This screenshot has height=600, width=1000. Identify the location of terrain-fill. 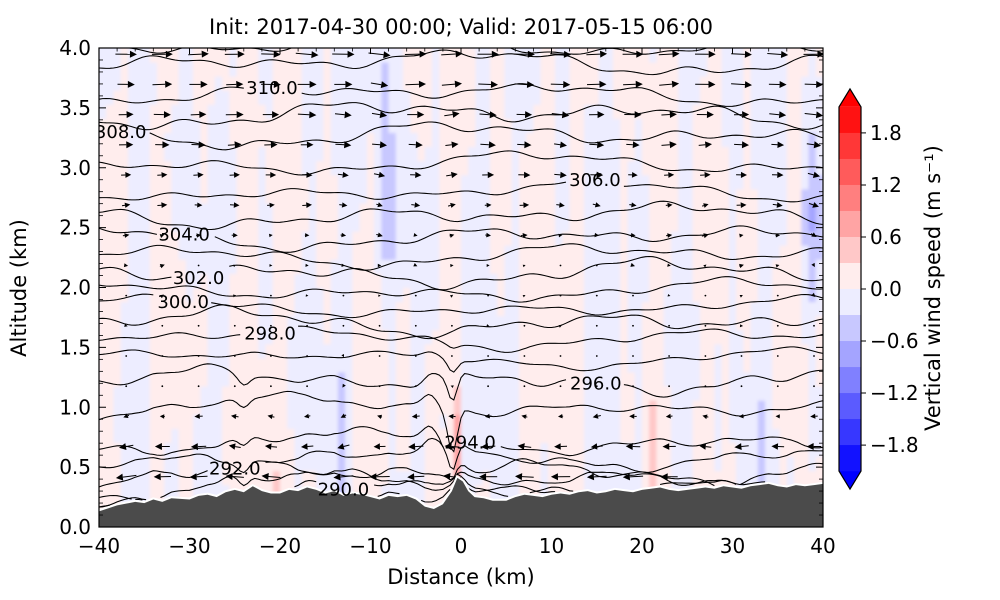
(461, 502).